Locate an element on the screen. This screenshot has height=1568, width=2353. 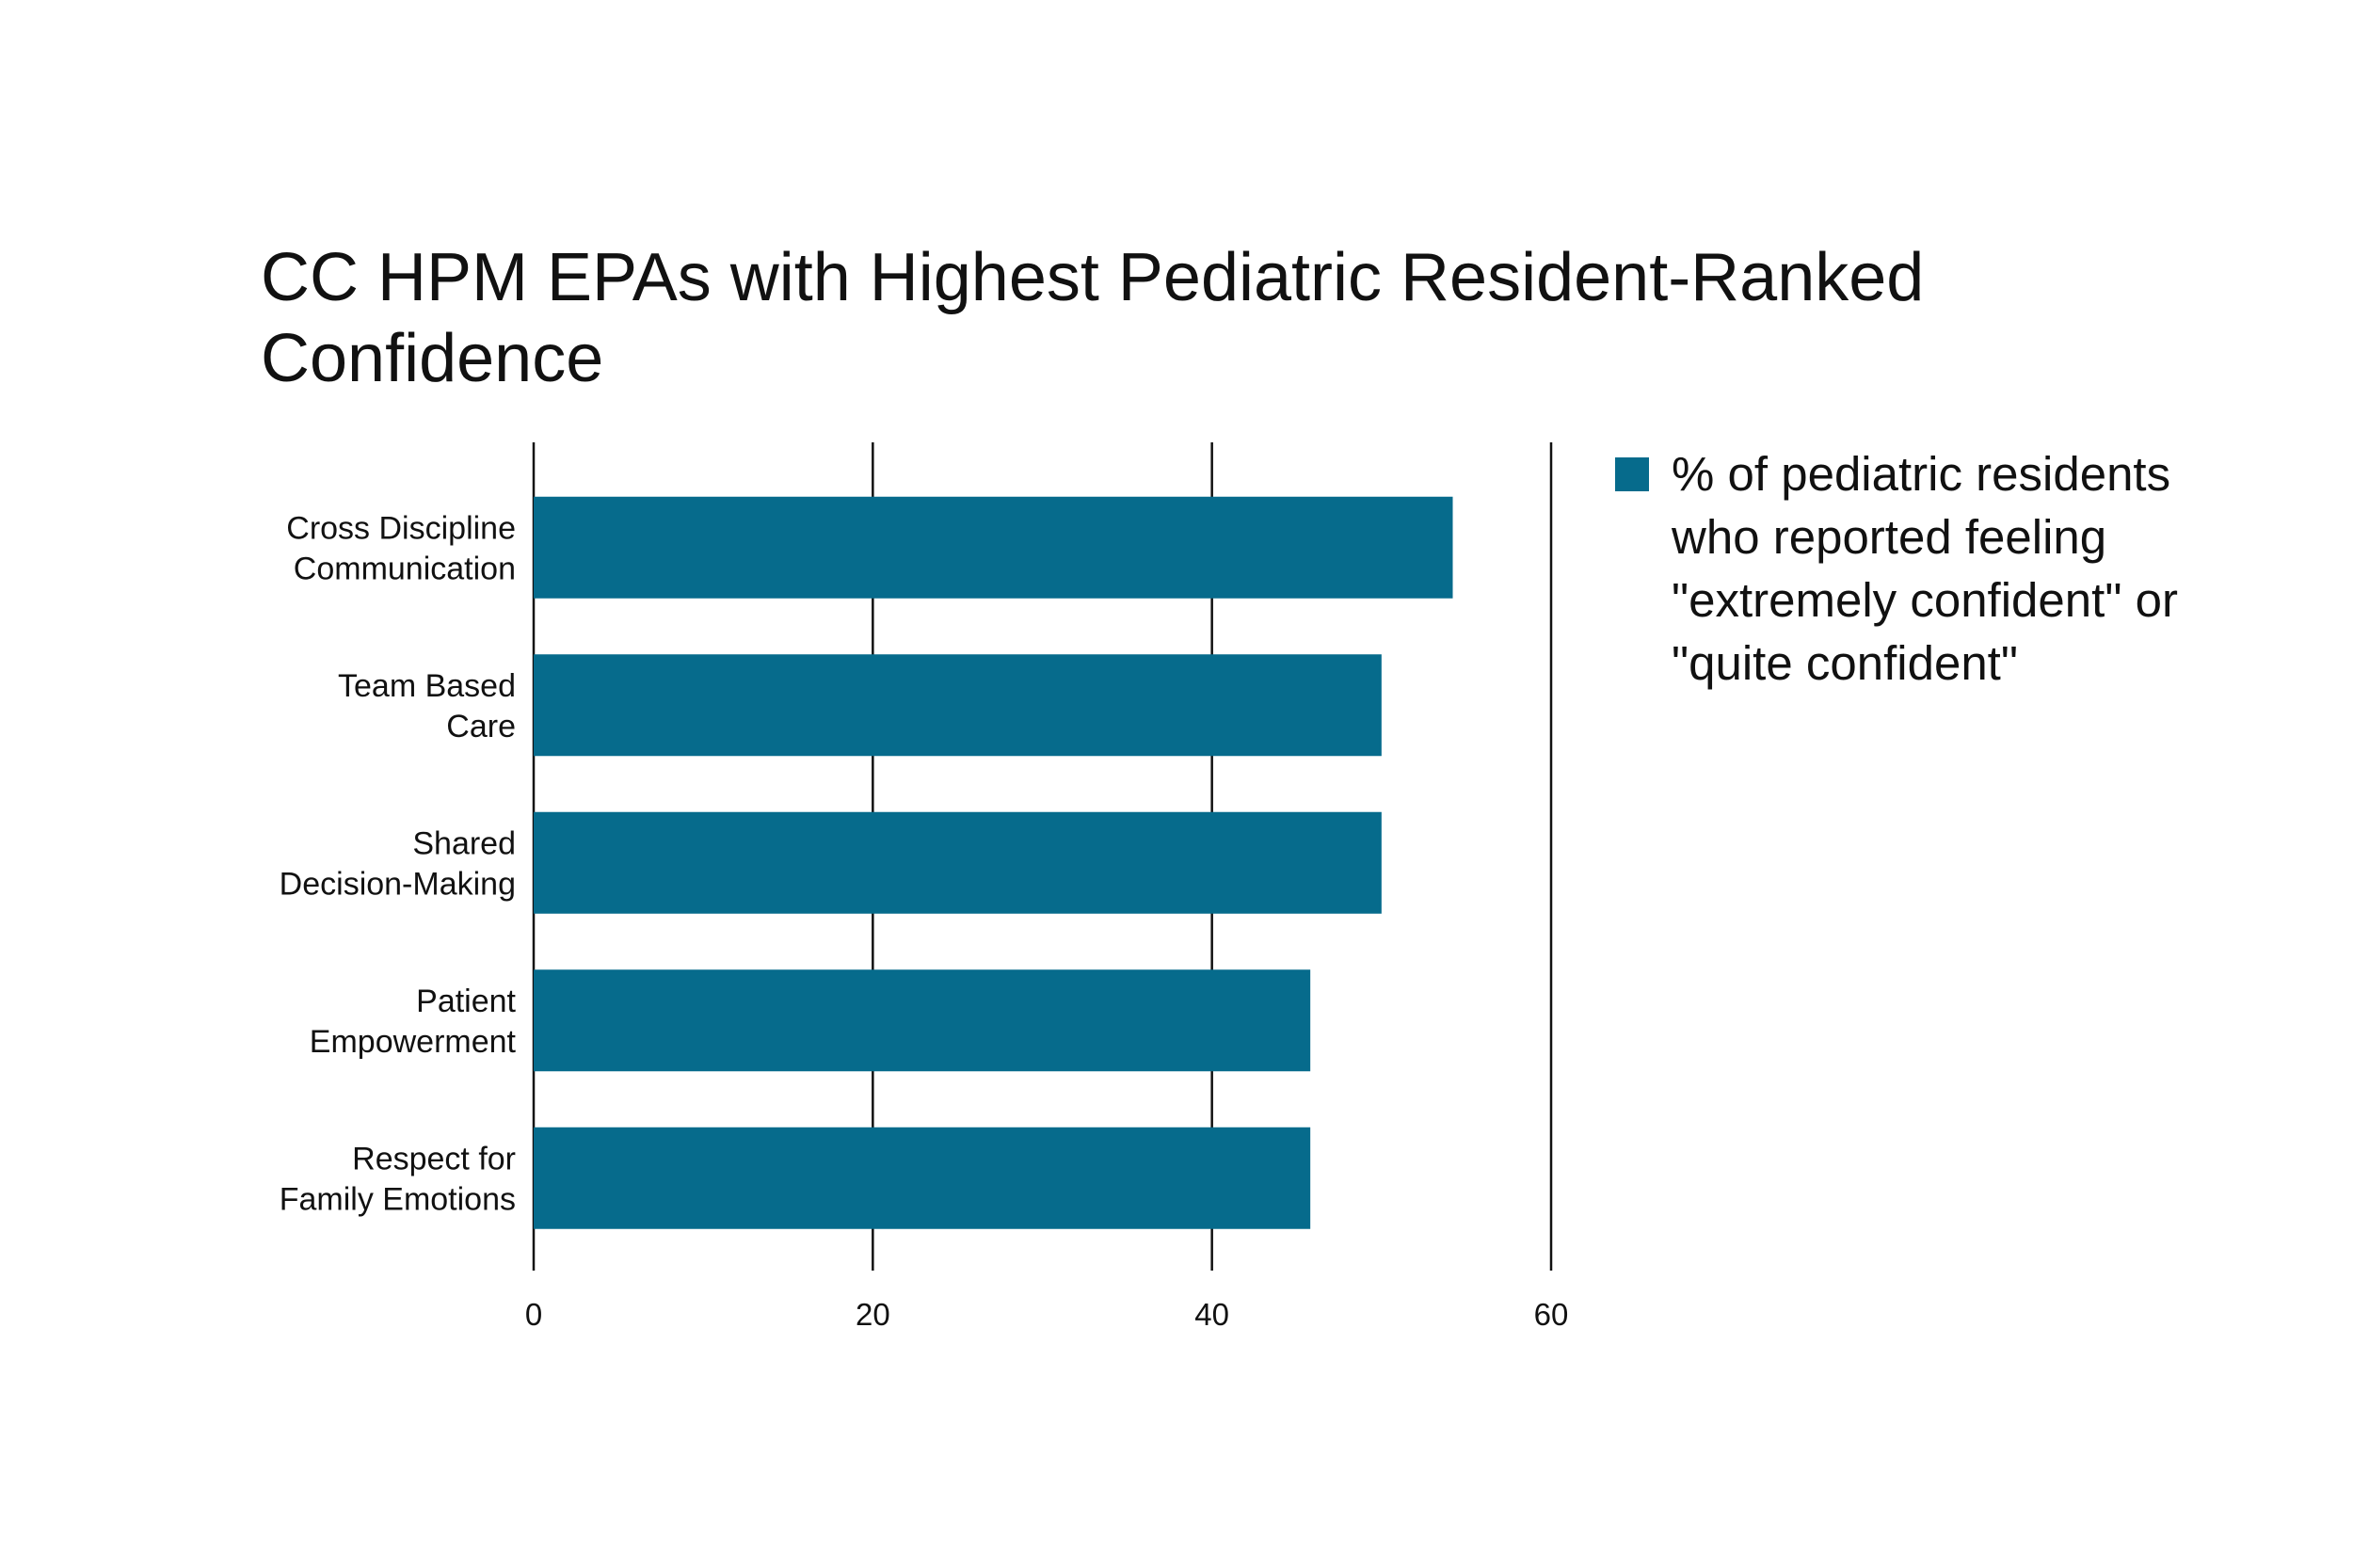
y-tick-label: Cross Discipline Communication is located at coordinates (401, 548).